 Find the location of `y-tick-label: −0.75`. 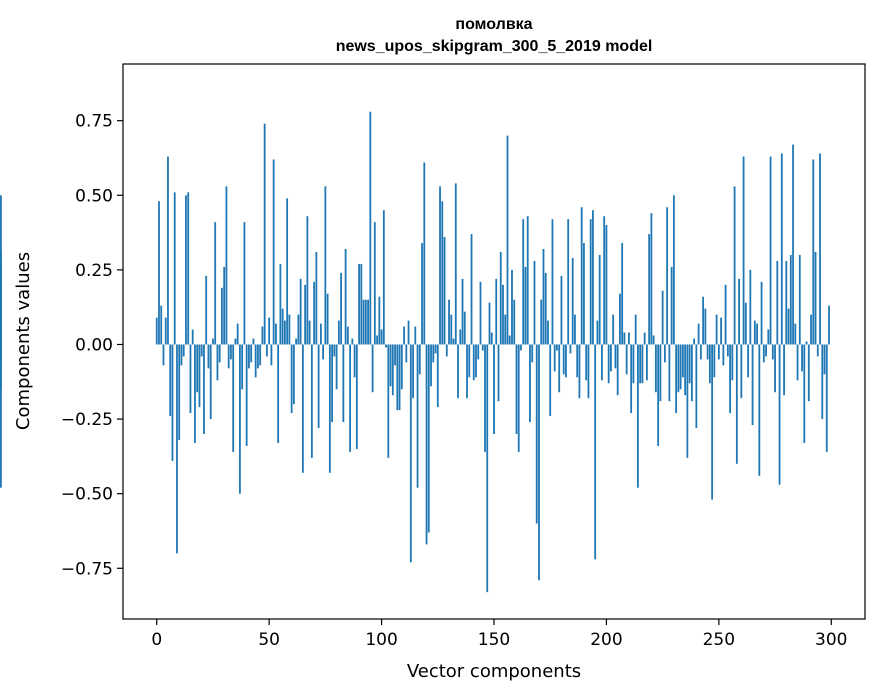

y-tick-label: −0.75 is located at coordinates (87, 569).